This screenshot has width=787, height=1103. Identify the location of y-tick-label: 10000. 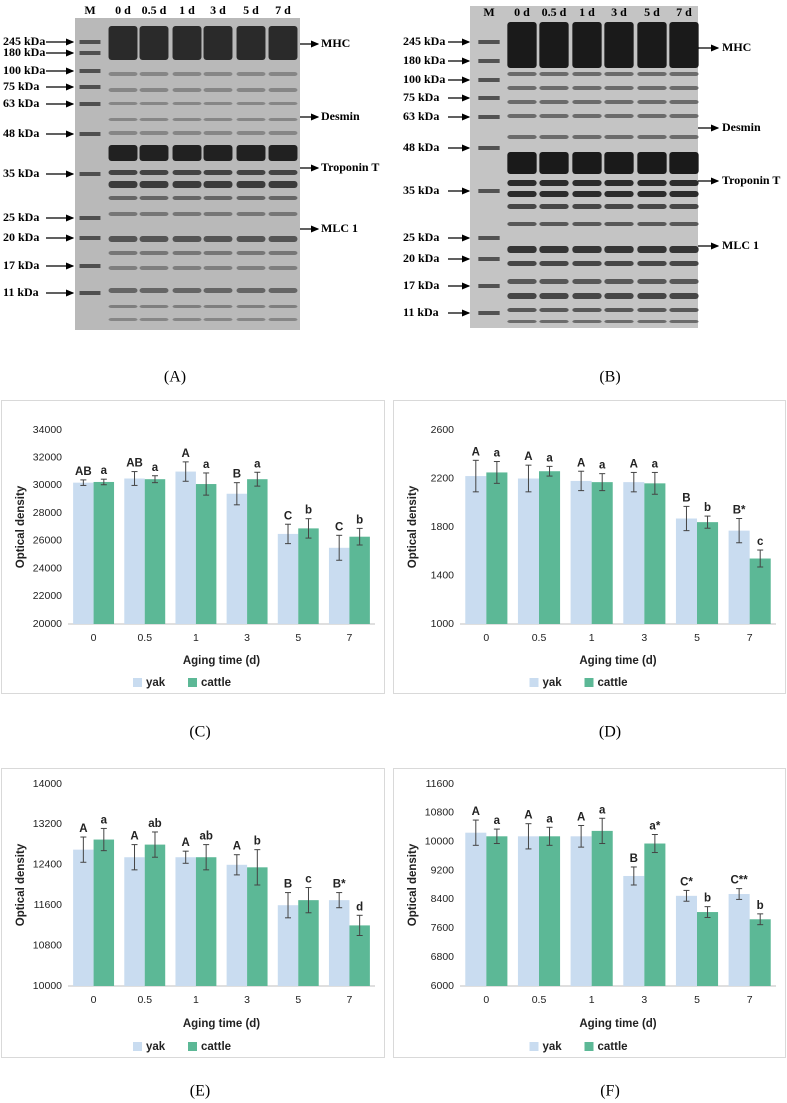
(439, 841).